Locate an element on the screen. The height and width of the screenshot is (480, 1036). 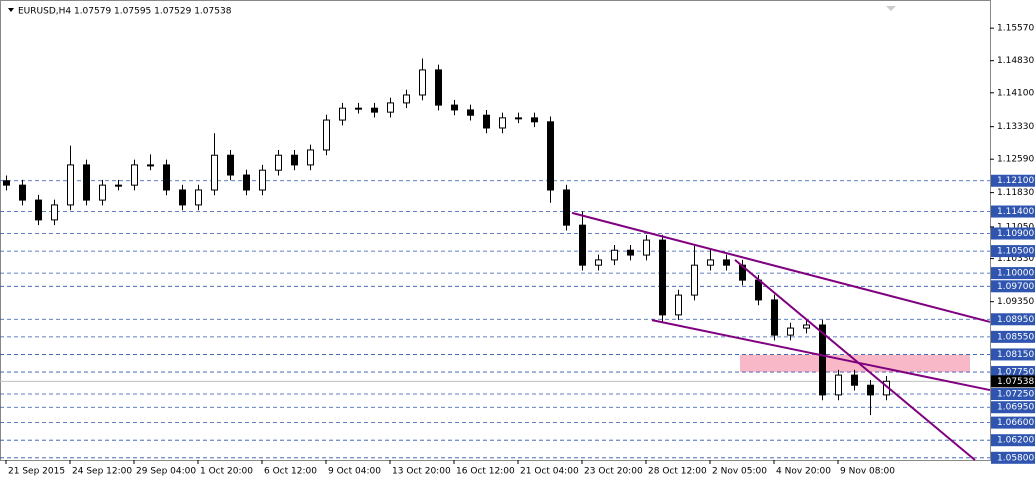
level-label: 1.05800 is located at coordinates (1015, 458).